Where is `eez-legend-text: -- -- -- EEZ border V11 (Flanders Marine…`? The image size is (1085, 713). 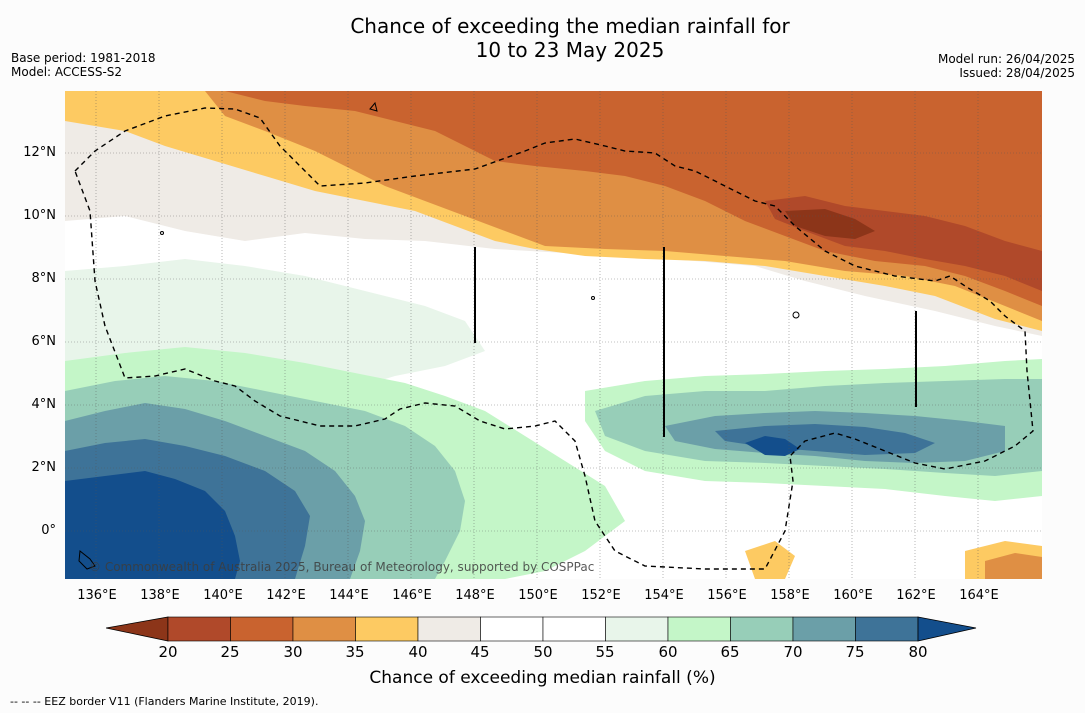 eez-legend-text: -- -- -- EEZ border V11 (Flanders Marine… is located at coordinates (164, 701).